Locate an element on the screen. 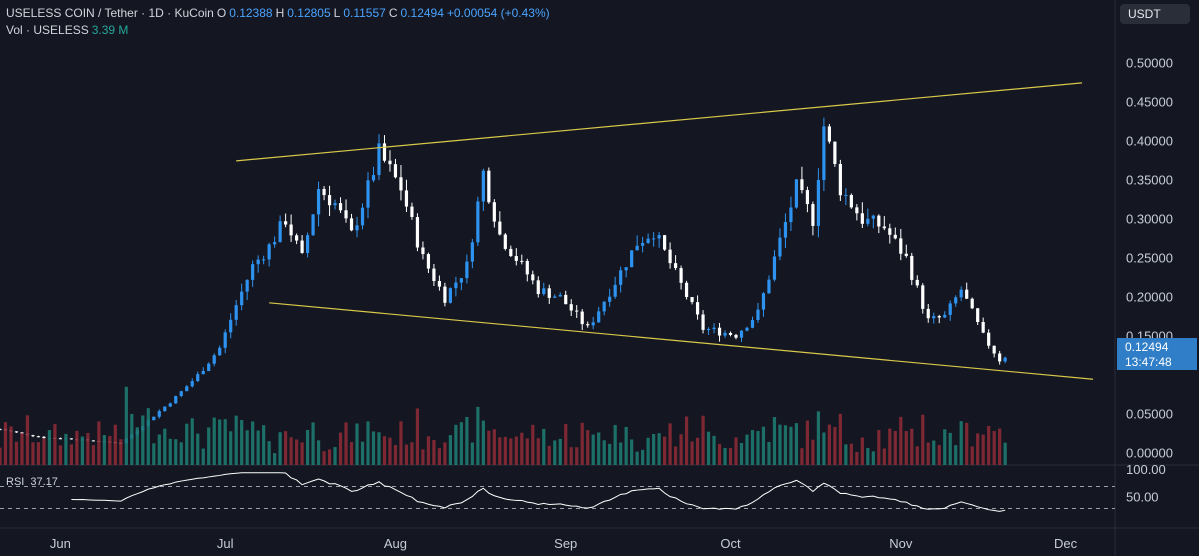 The image size is (1199, 556). open-value: 0.12388 is located at coordinates (251, 13).